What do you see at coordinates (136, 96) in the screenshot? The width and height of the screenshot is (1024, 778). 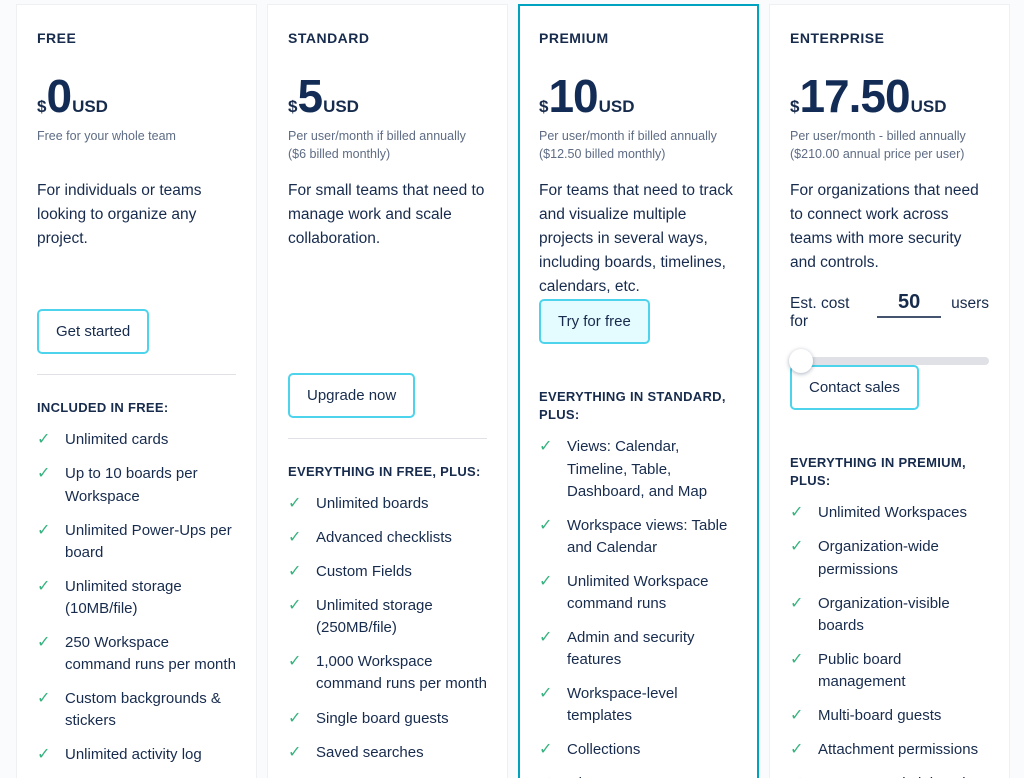 I see `plan-price: $ 0 USD` at bounding box center [136, 96].